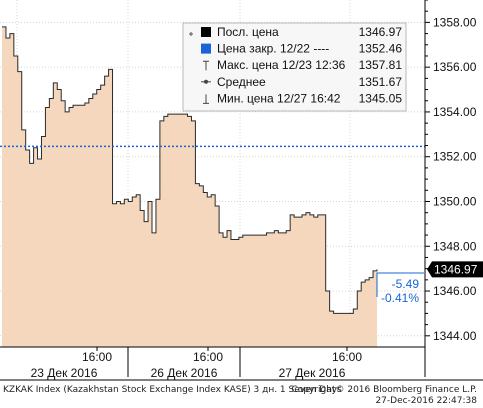 This screenshot has width=483, height=408. What do you see at coordinates (381, 49) in the screenshot?
I see `legend-value-1: 1352.46` at bounding box center [381, 49].